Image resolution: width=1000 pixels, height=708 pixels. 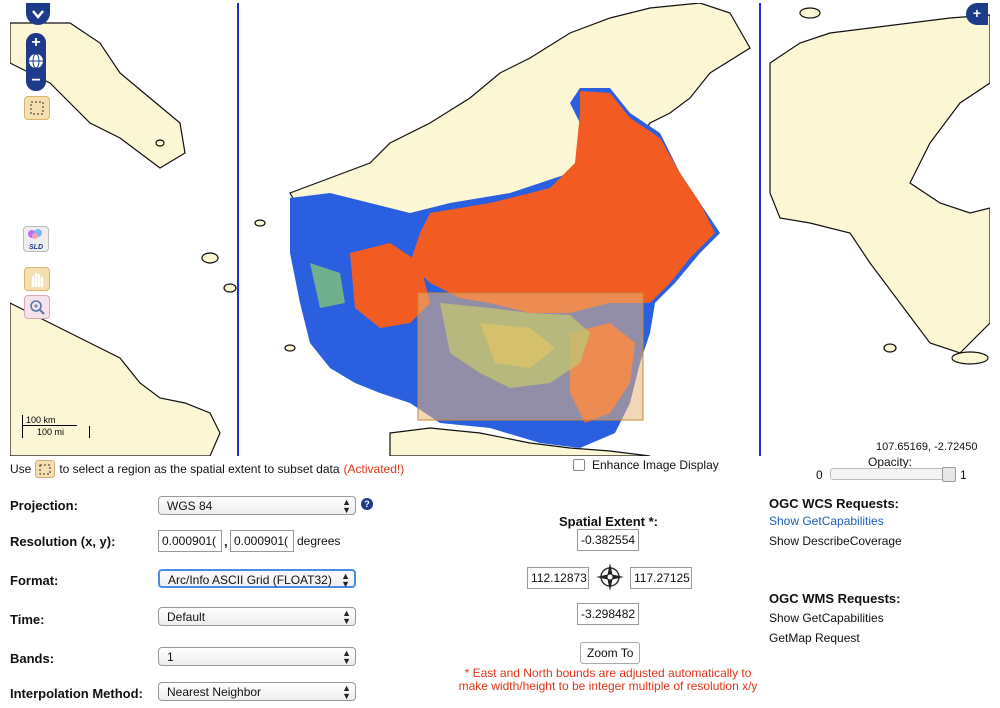 I want to click on layer-switcher-button: +, so click(x=977, y=14).